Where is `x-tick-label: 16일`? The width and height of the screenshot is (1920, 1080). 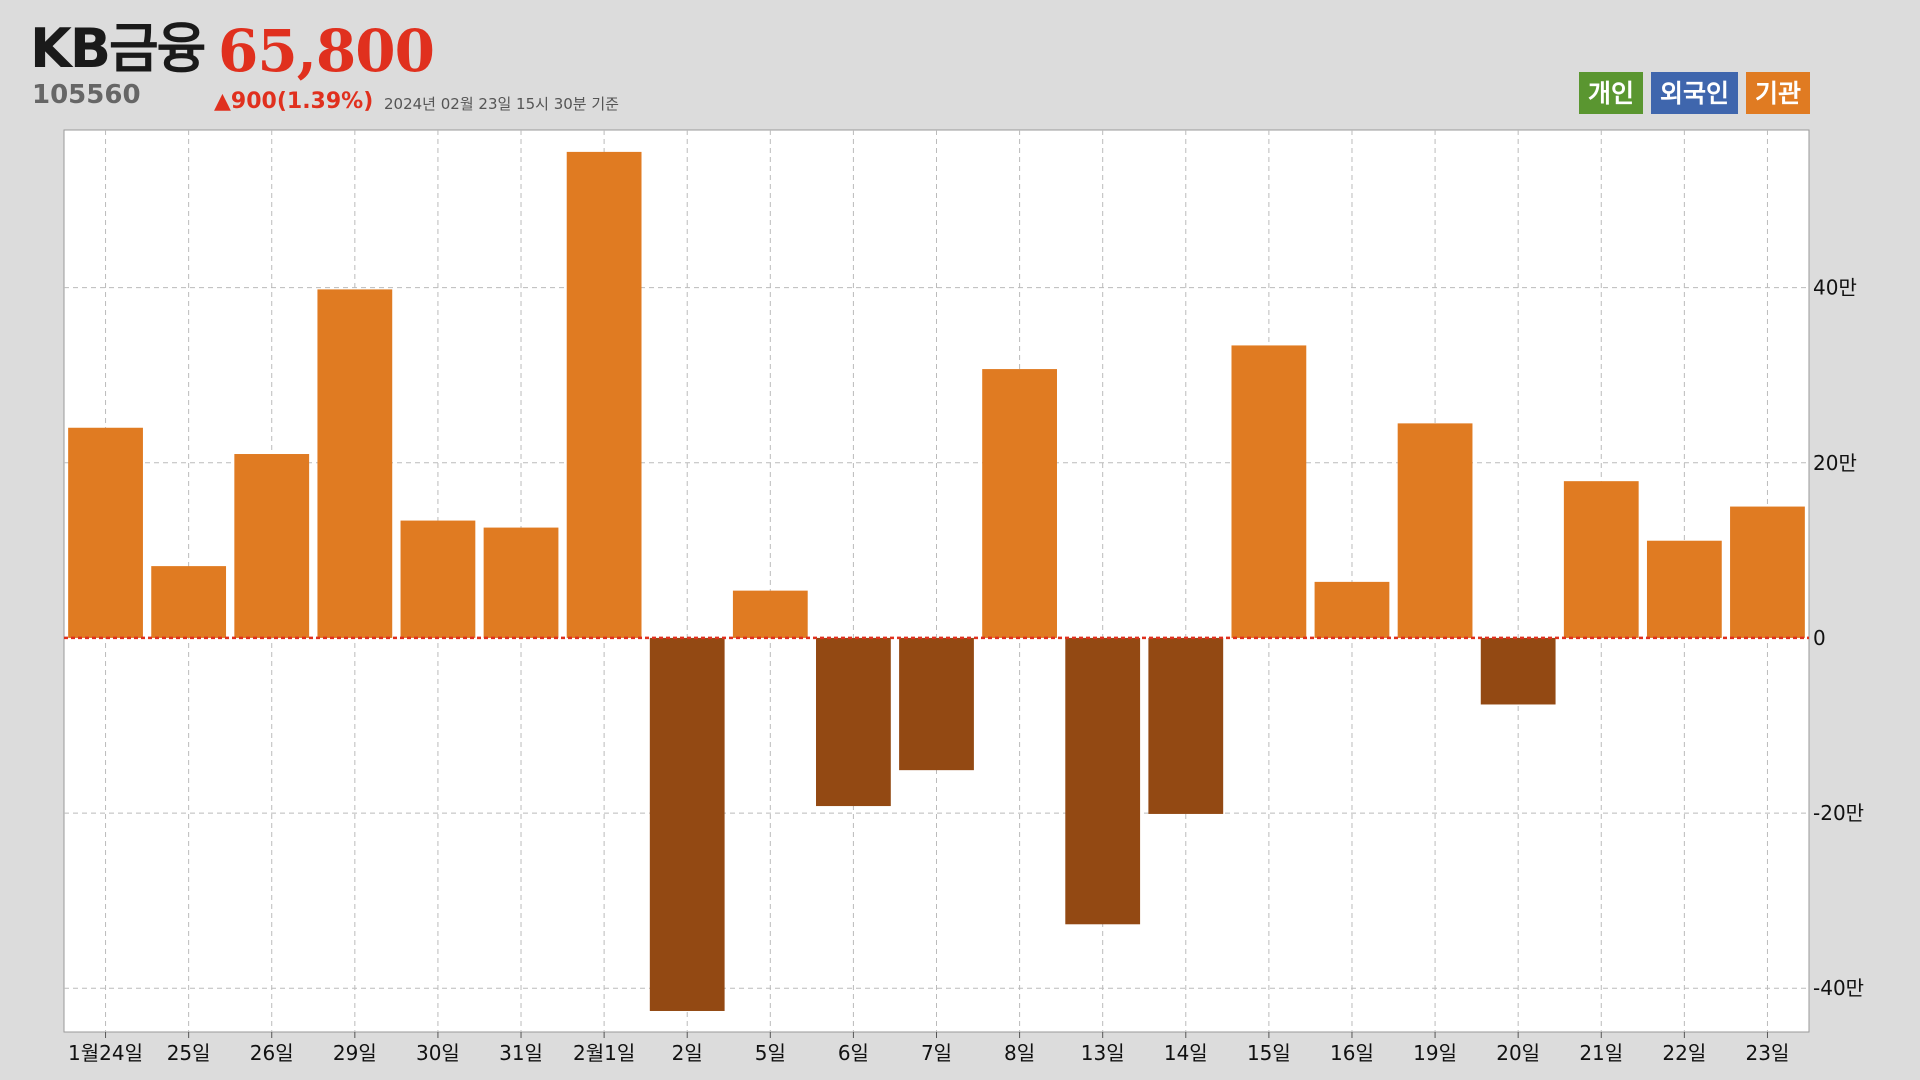 x-tick-label: 16일 is located at coordinates (1352, 1053).